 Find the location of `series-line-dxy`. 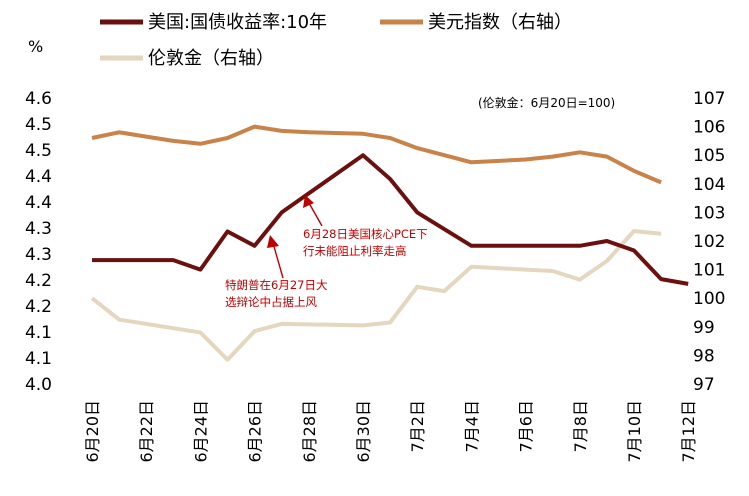

series-line-dxy is located at coordinates (376, 154).